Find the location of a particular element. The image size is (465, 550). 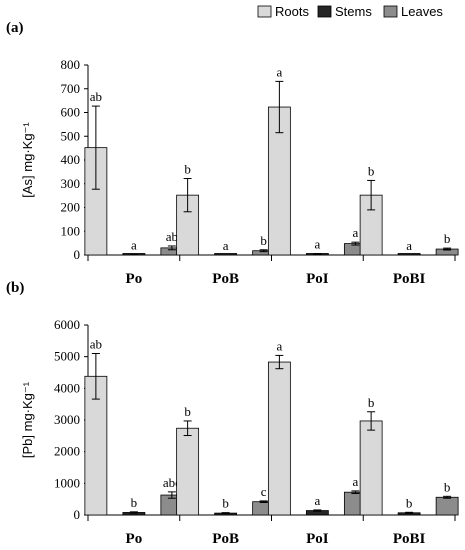

y-tick-label: 300 is located at coordinates (71, 183).